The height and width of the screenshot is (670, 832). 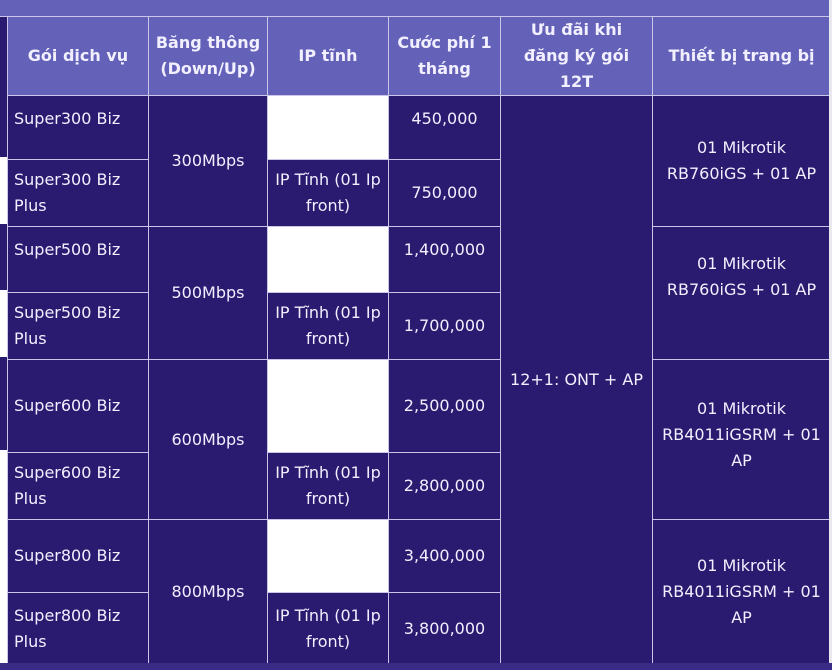 I want to click on fee-cell: 750,000, so click(x=444, y=193).